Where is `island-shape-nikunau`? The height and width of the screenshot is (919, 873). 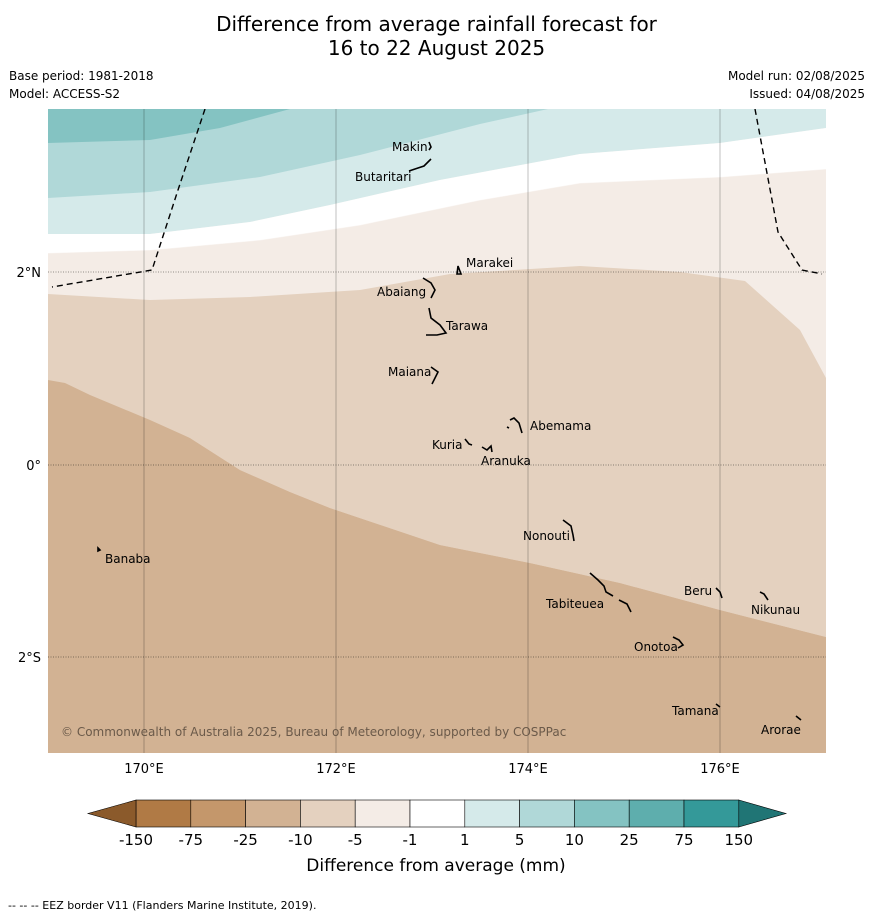 island-shape-nikunau is located at coordinates (764, 596).